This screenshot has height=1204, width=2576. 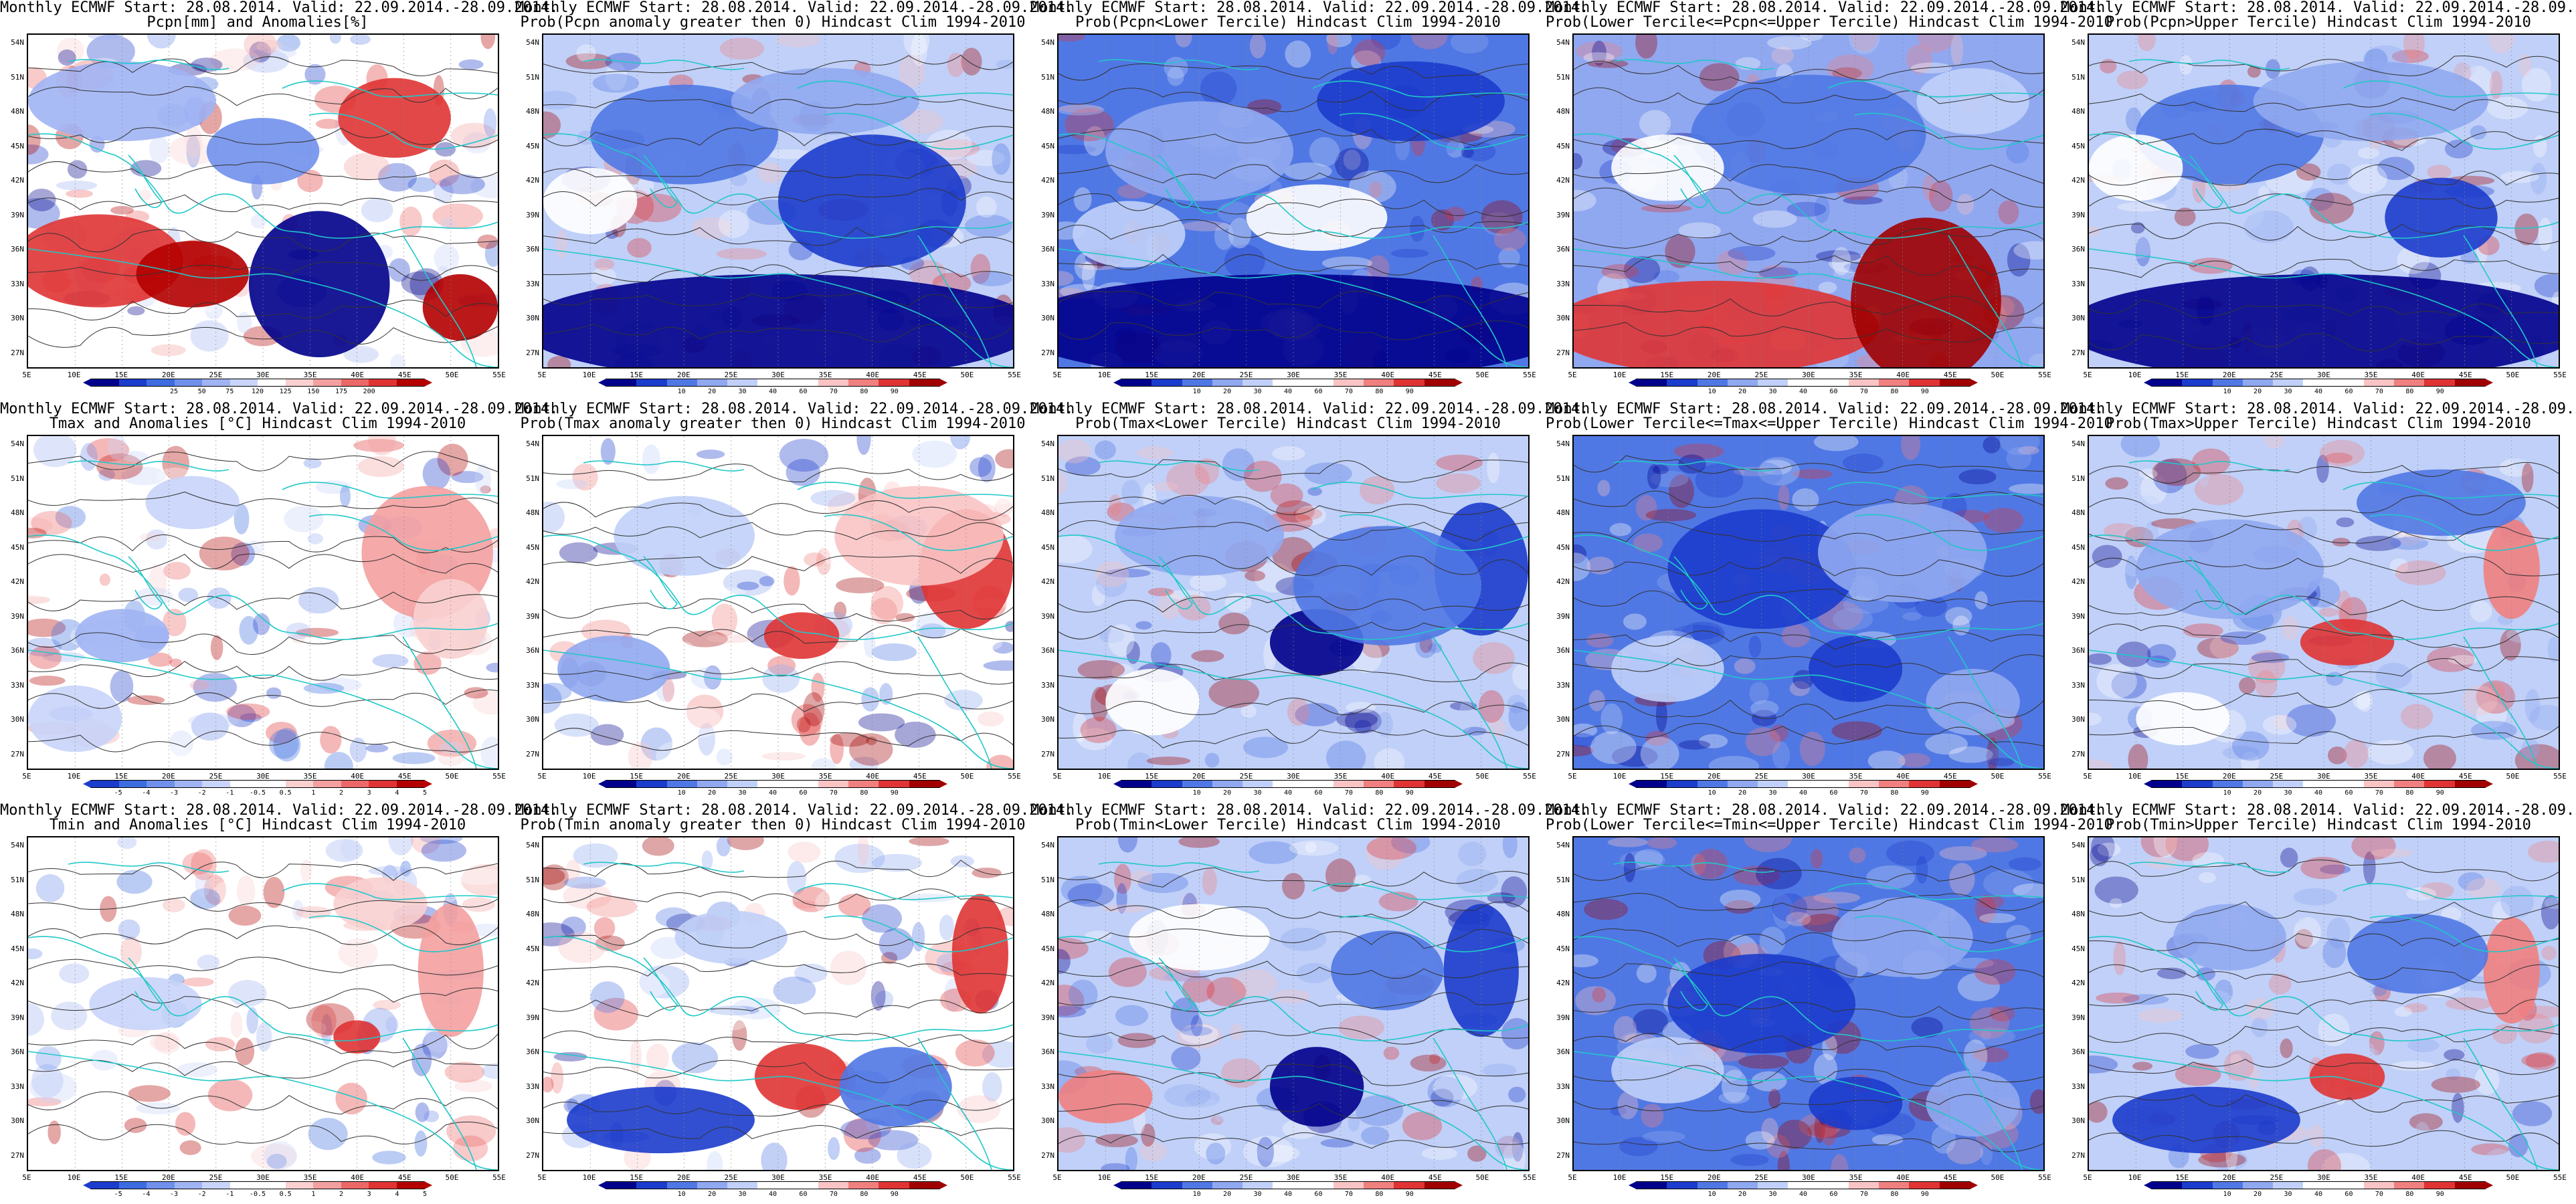 I want to click on longitude-label: 50E, so click(x=1482, y=776).